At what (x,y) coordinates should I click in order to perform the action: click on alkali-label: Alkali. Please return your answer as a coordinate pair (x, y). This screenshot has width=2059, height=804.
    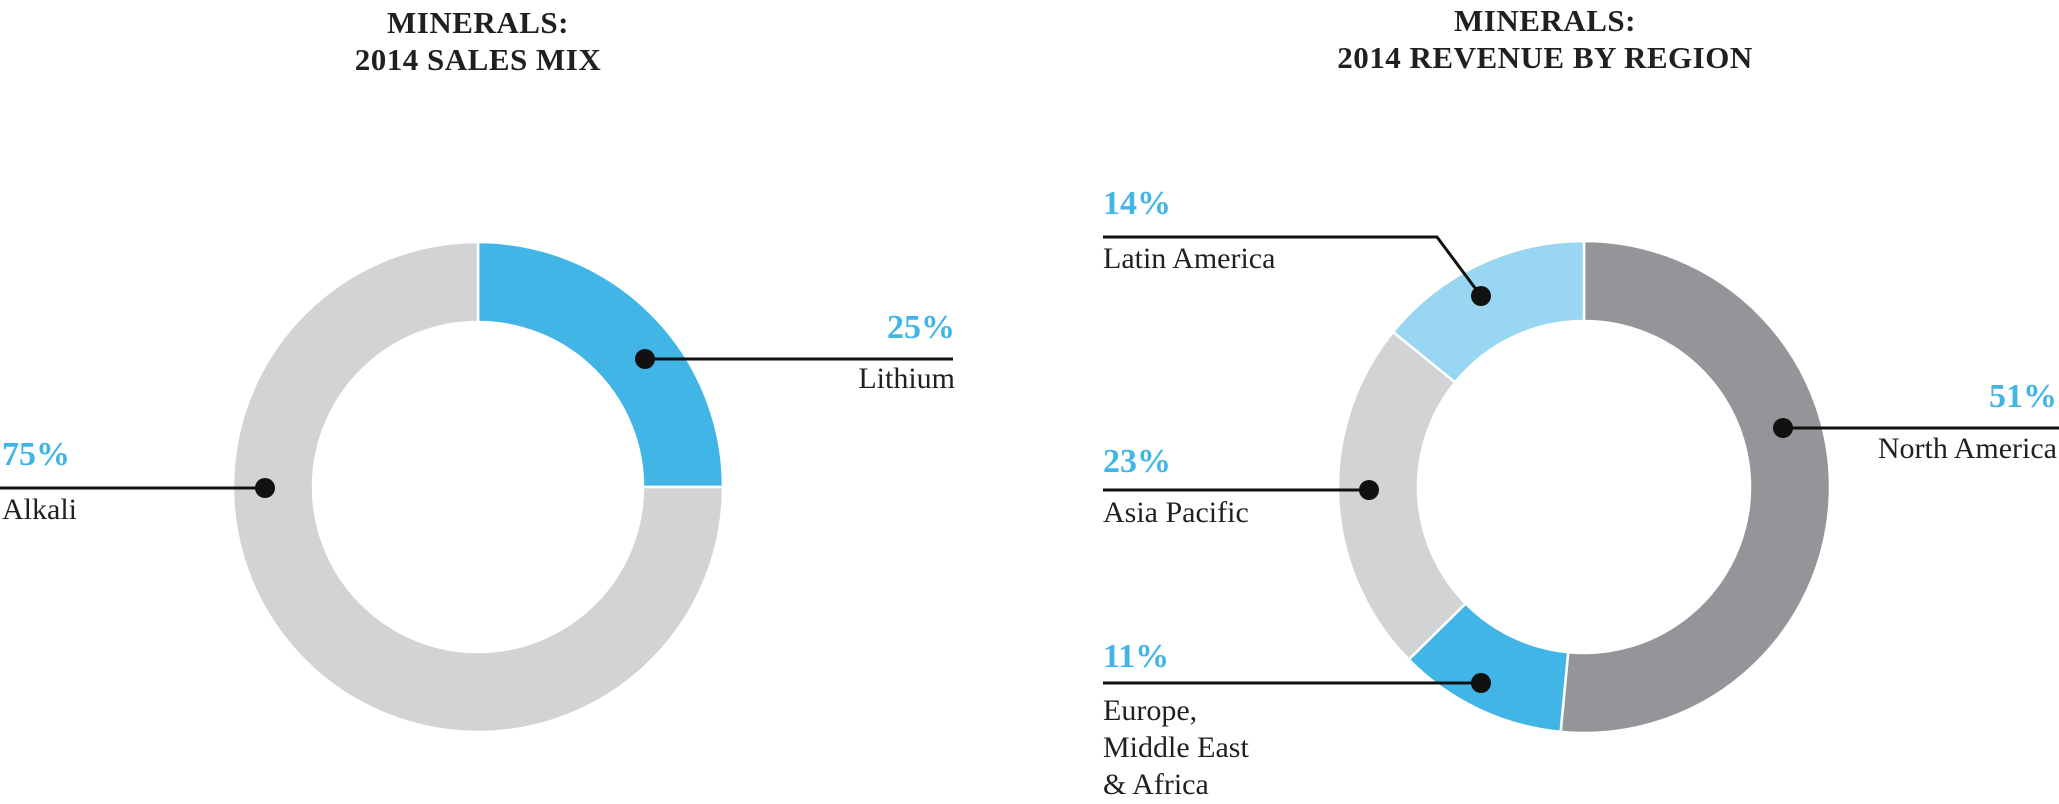
    Looking at the image, I should click on (39, 509).